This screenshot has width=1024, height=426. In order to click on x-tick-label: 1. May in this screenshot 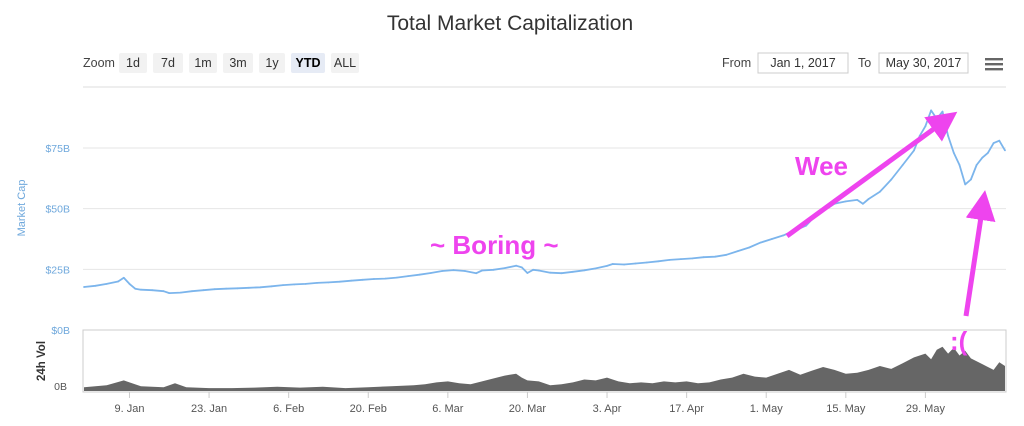, I will do `click(767, 409)`.